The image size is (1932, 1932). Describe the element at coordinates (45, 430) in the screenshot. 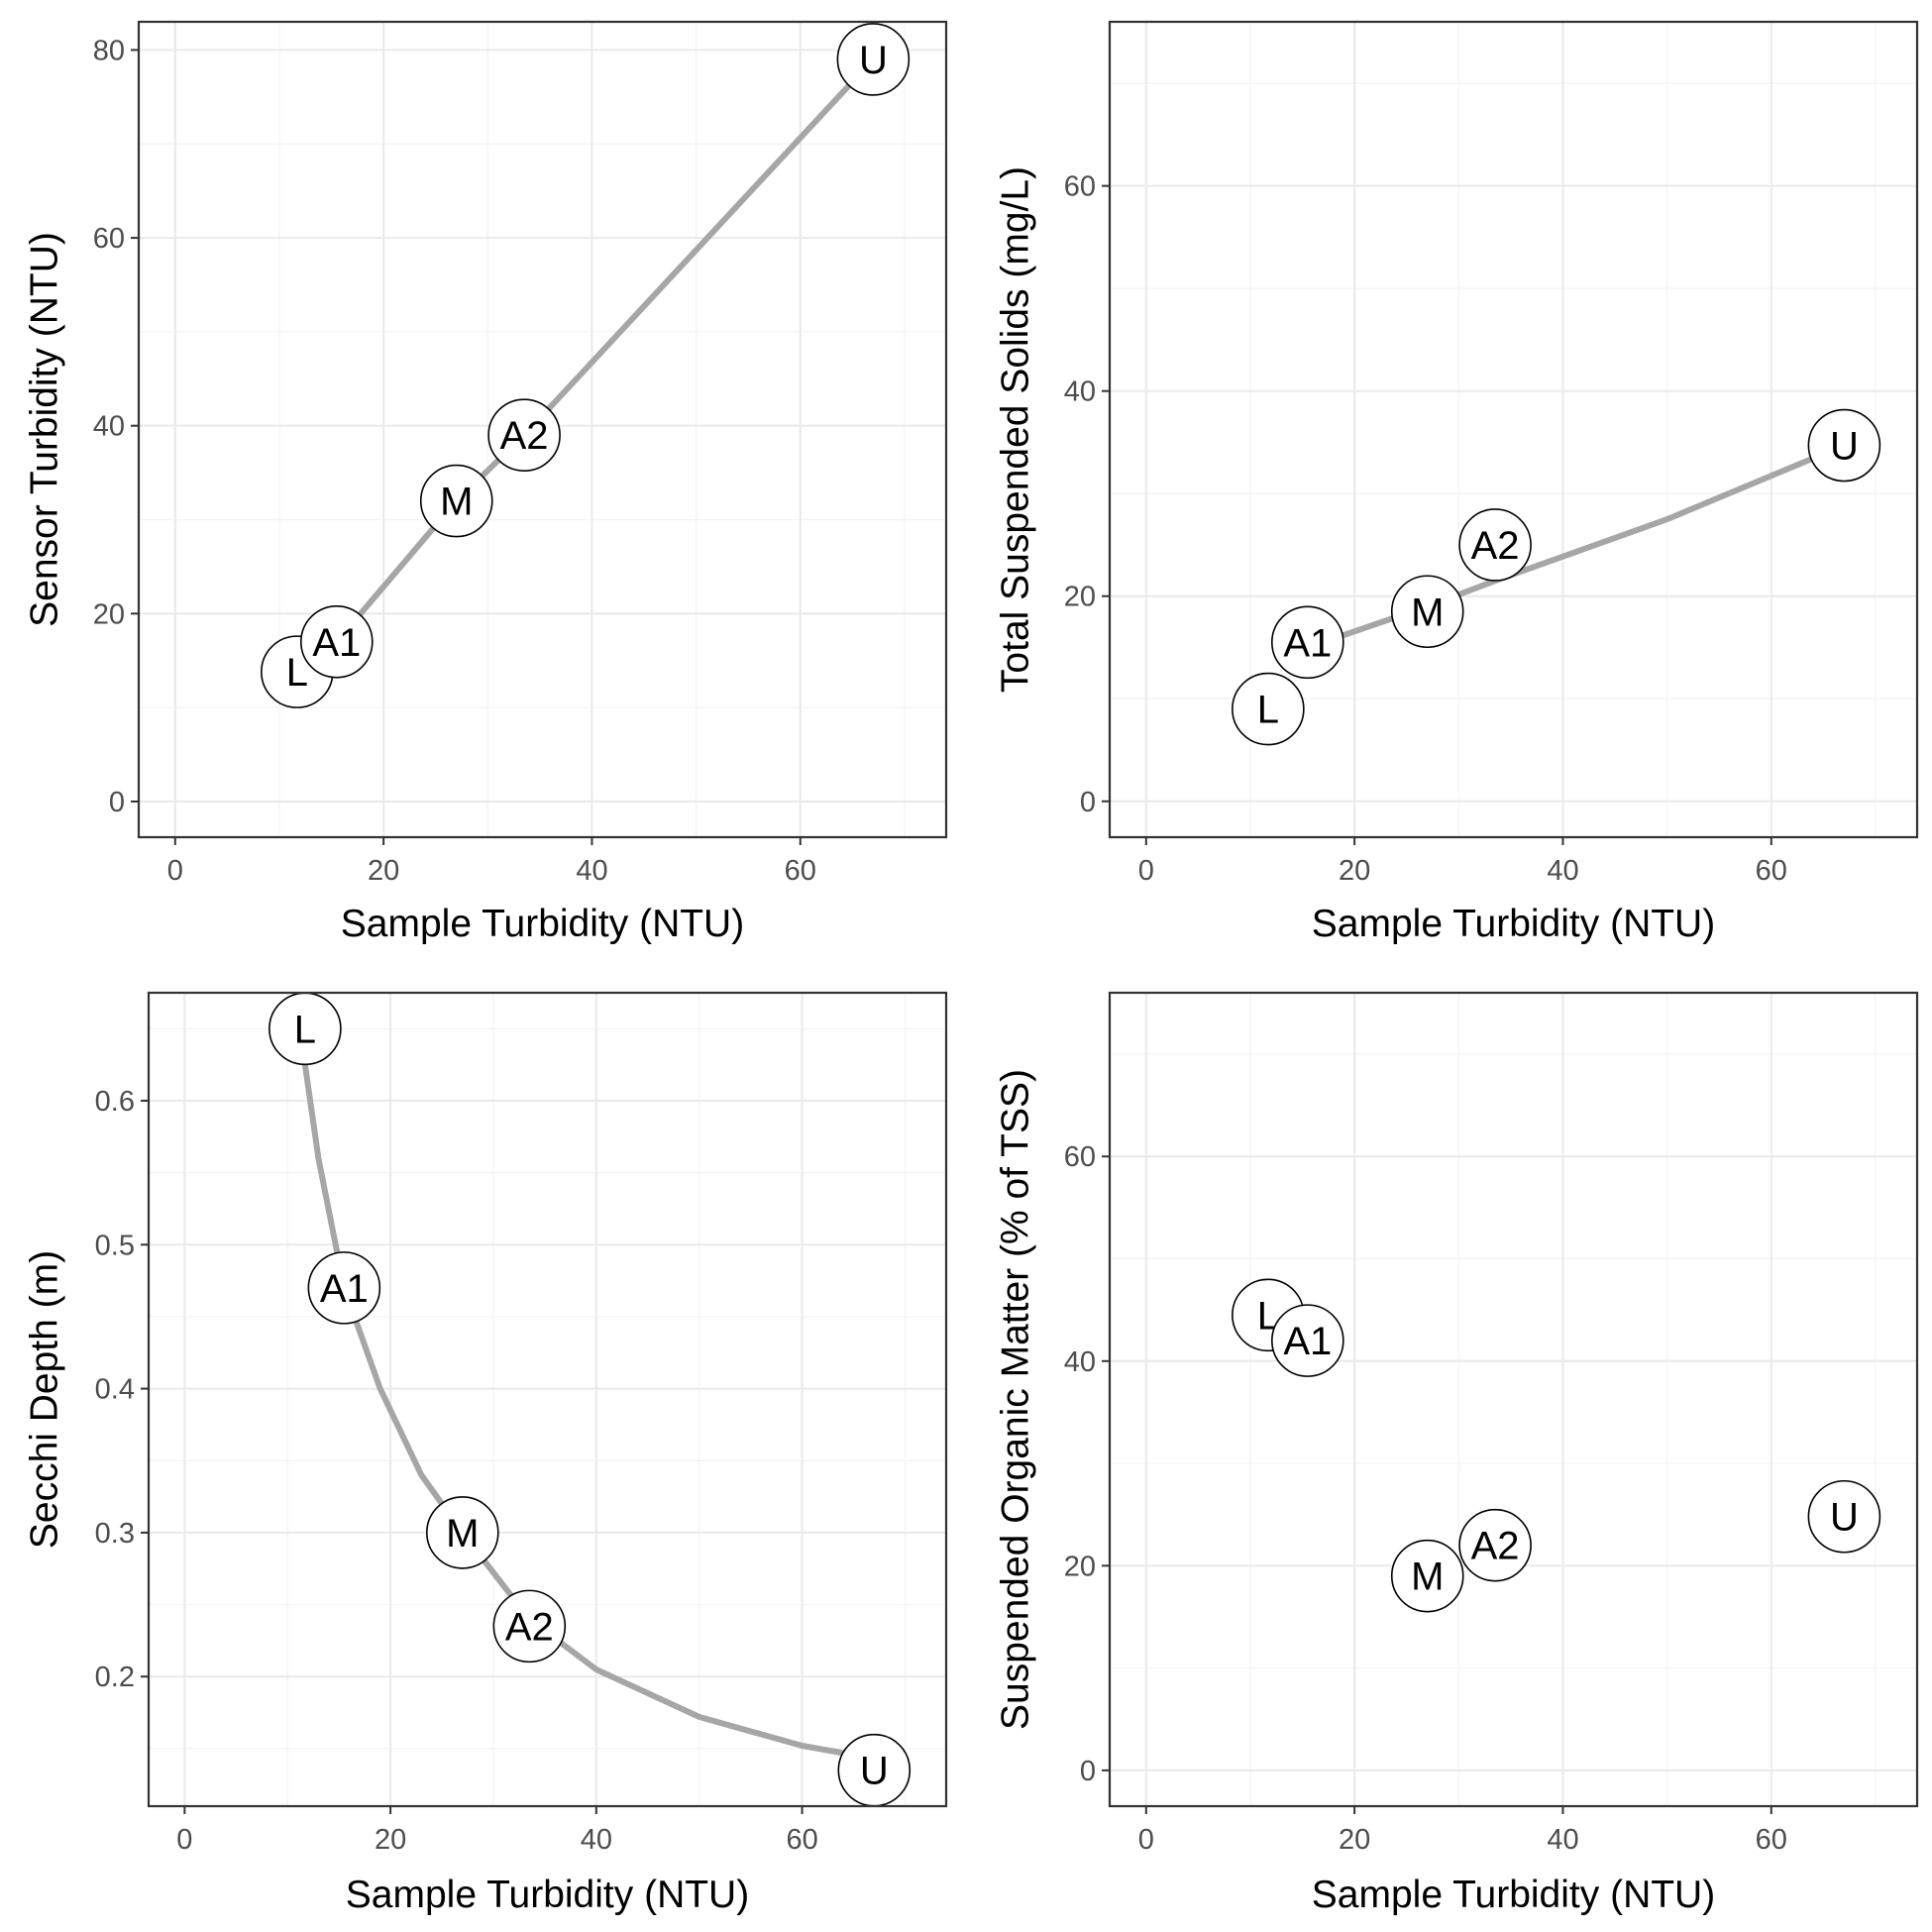

I see `y-axis-title: Sensor Turbidity (NTU)` at that location.